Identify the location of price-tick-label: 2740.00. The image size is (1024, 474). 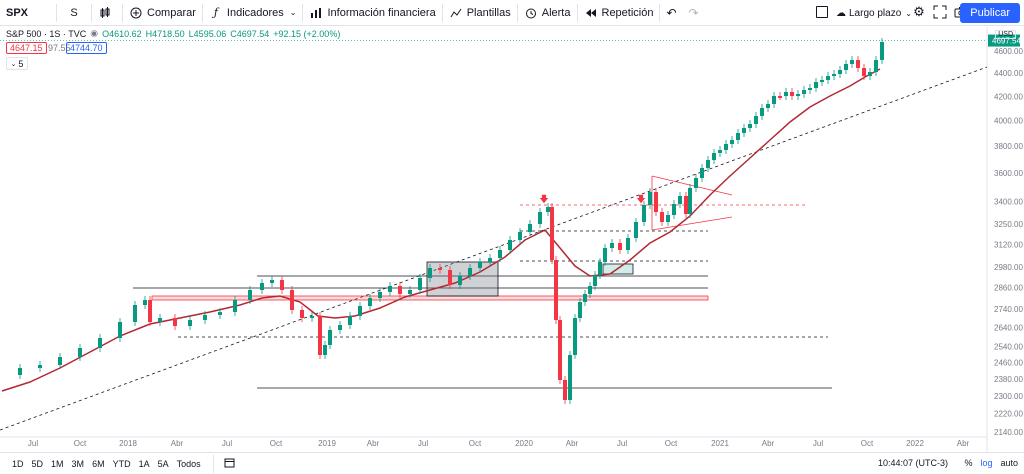
(1008, 309).